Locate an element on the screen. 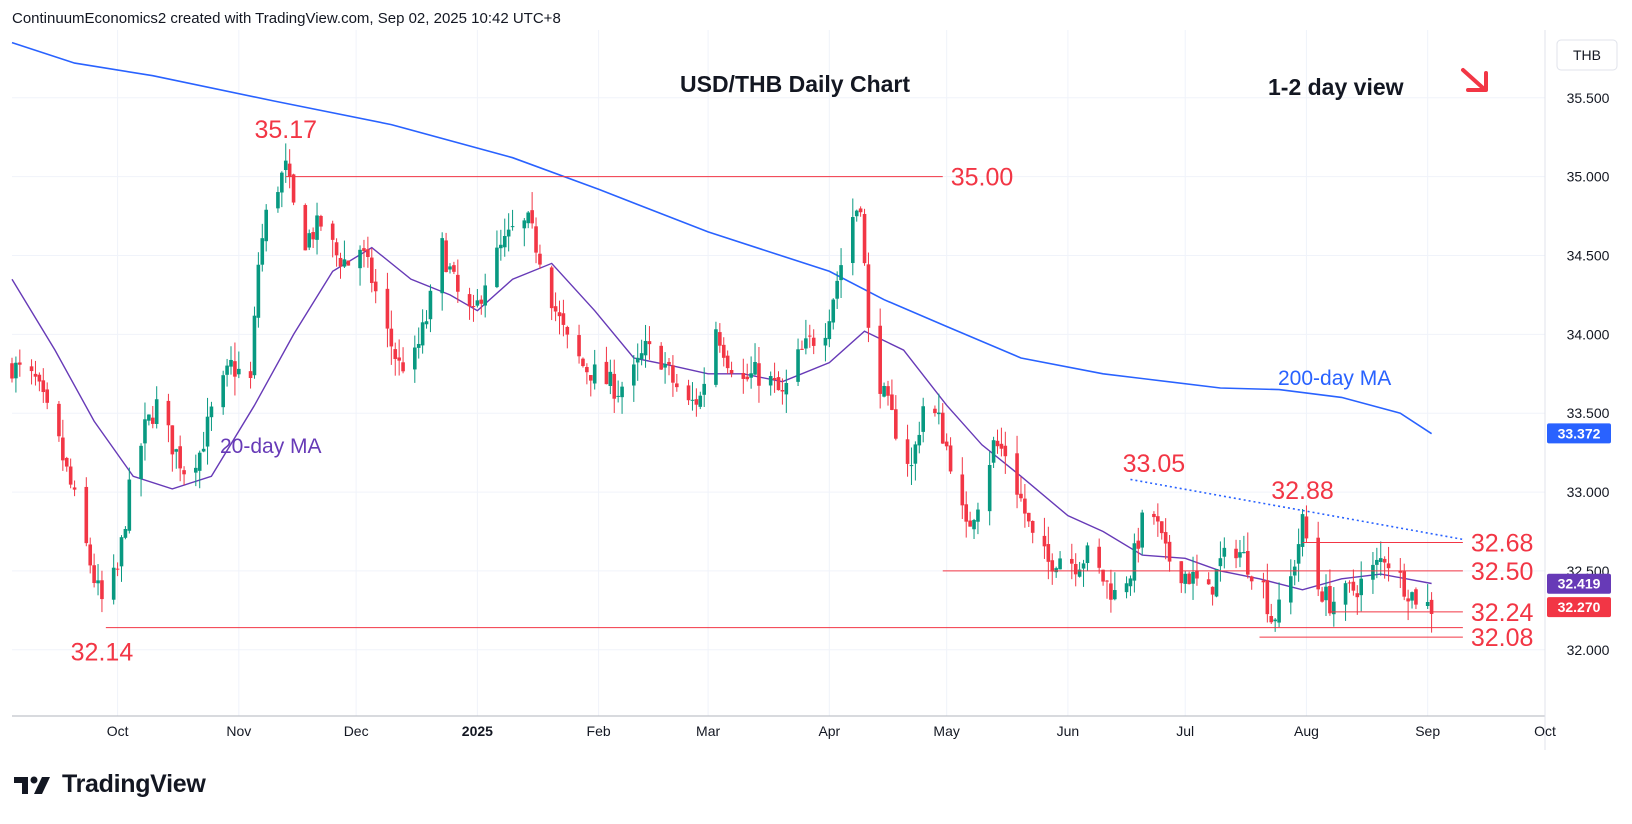 The image size is (1632, 824). ma20-label: 20-day MA is located at coordinates (271, 446).